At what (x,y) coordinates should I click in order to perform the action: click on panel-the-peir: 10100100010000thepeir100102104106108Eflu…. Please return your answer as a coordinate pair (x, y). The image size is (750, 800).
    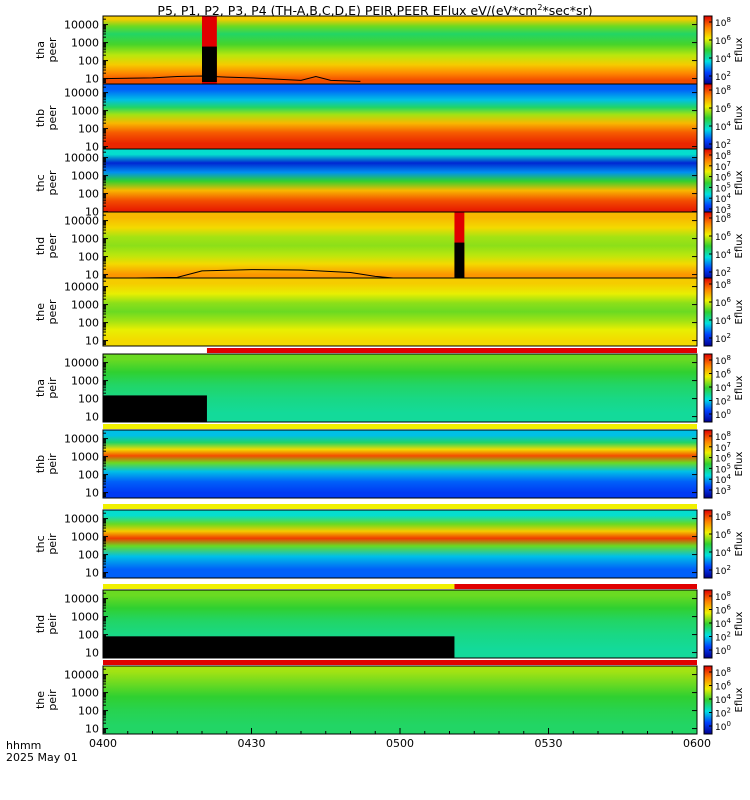
    Looking at the image, I should click on (389, 698).